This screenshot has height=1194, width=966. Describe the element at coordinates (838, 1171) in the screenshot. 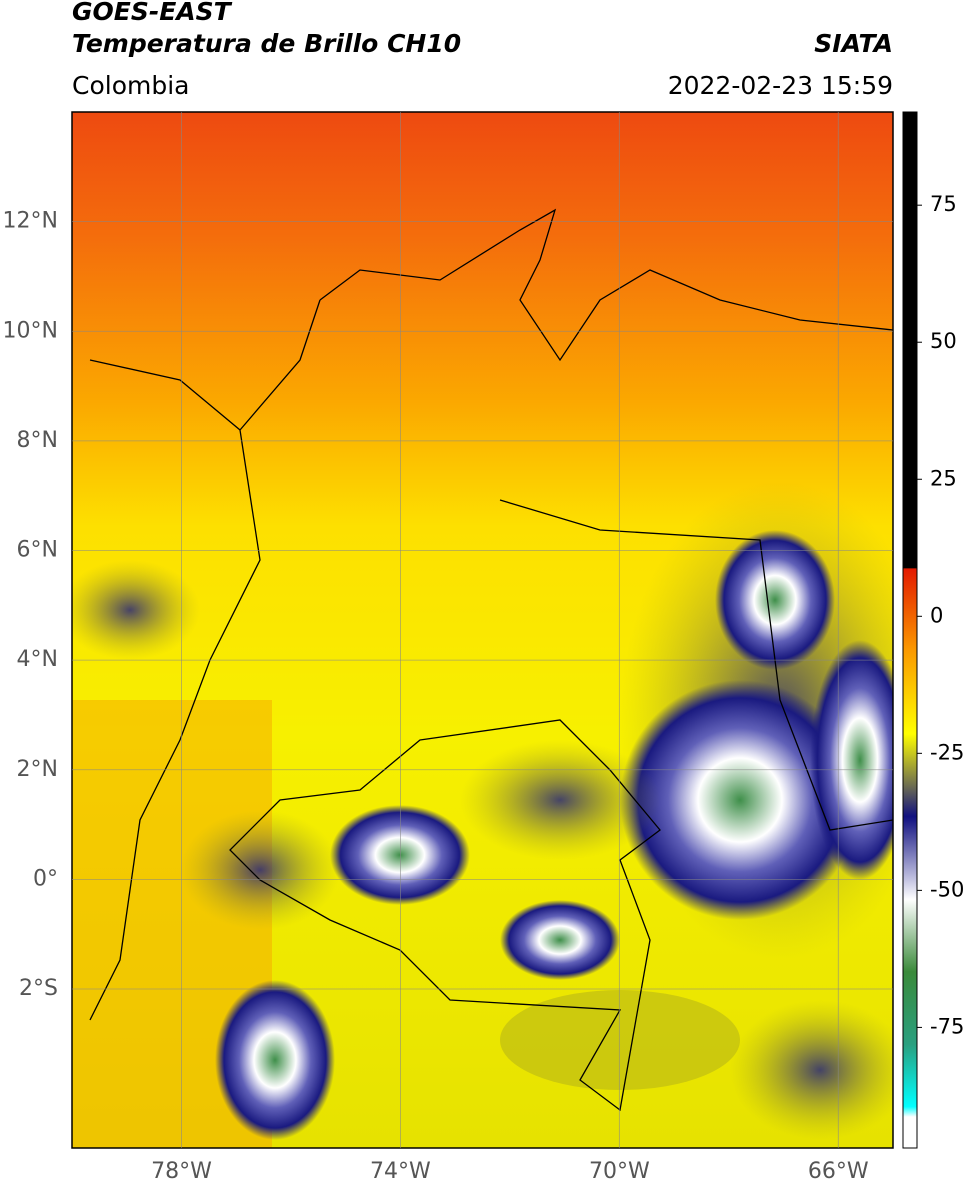

I see `x-tick-label: 66°W` at that location.